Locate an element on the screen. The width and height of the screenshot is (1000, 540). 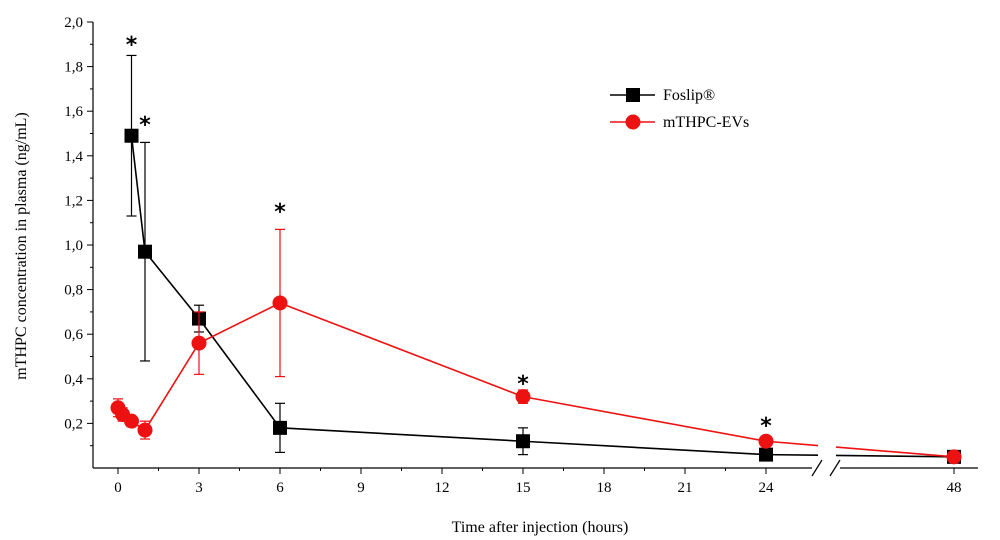
y-tick-label: 2,0 is located at coordinates (73, 23).